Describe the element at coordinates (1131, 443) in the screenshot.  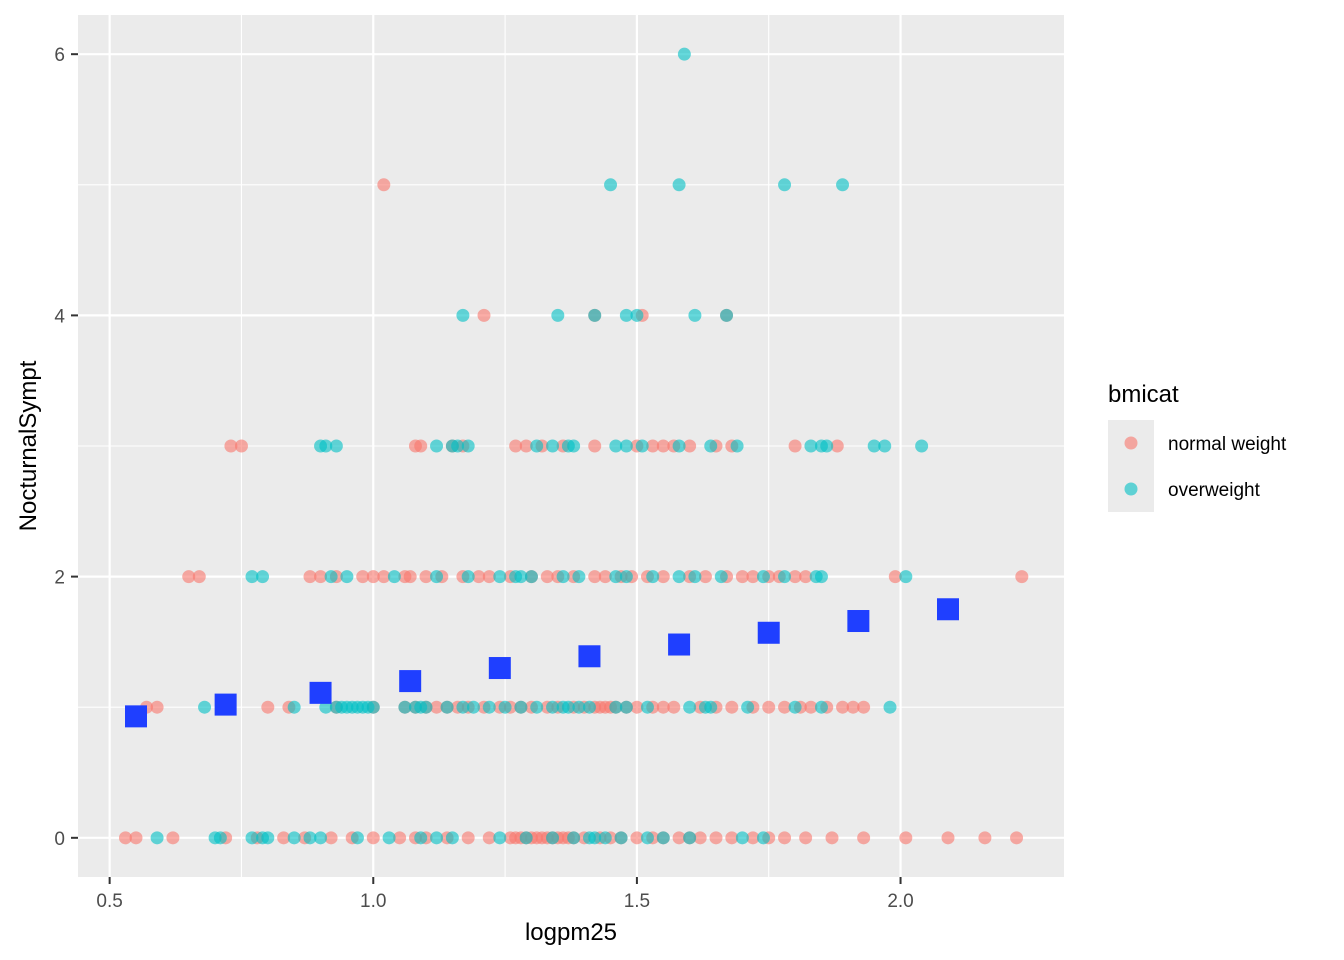
I see `legend-marker-normal-weight` at that location.